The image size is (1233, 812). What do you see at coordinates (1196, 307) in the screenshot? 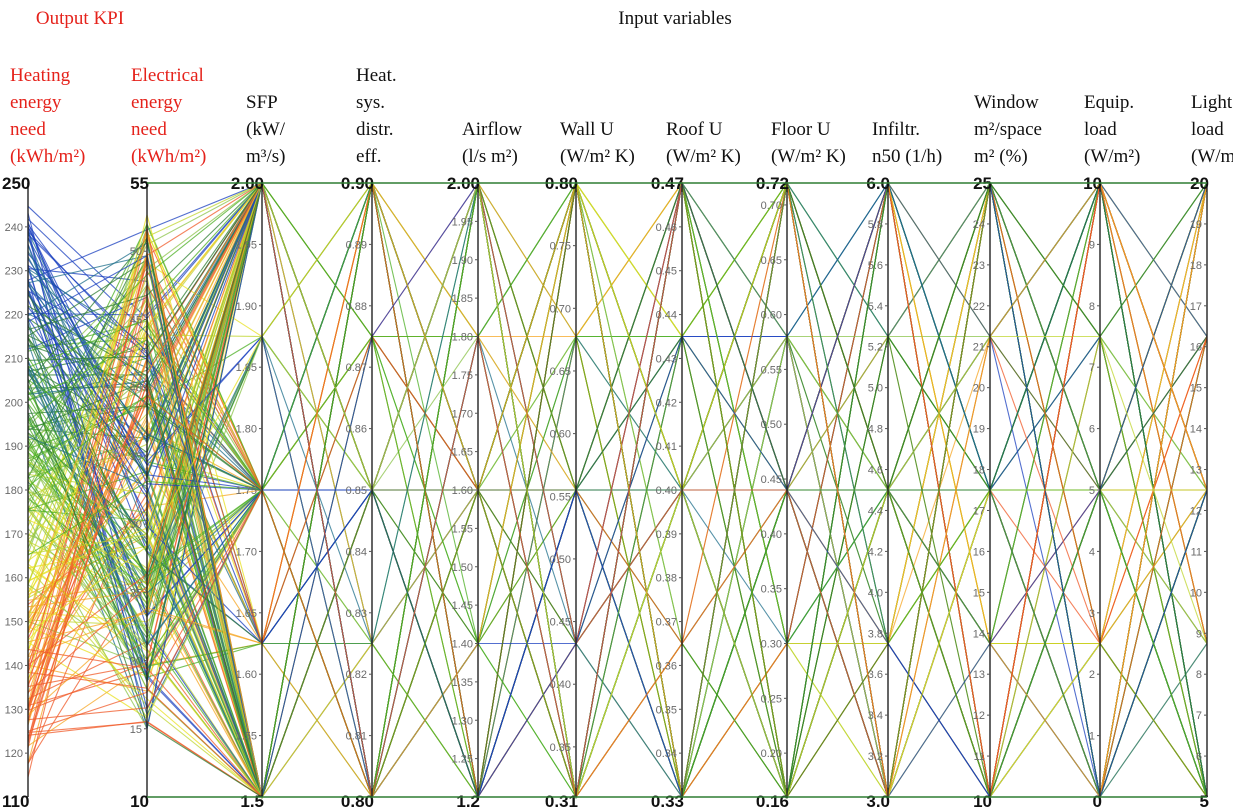
I see `tick-label: 17` at bounding box center [1196, 307].